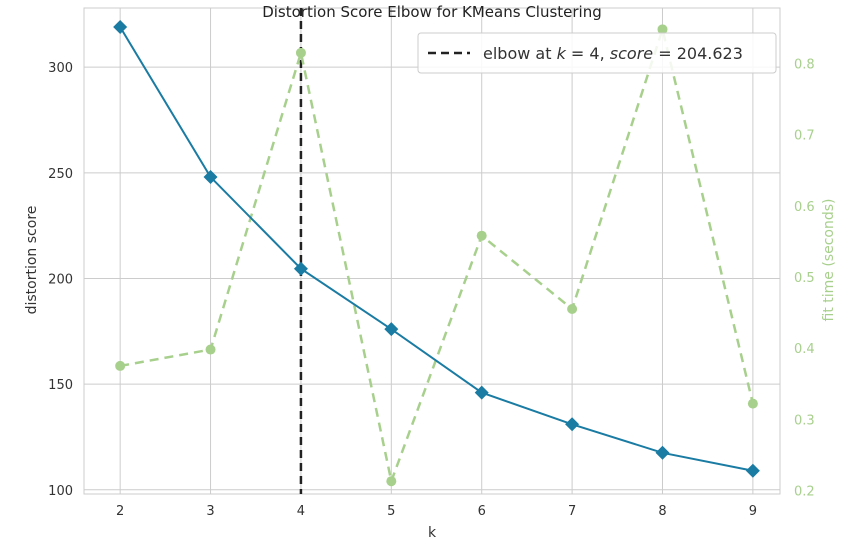  I want to click on legend-text-part: score, so click(632, 53).